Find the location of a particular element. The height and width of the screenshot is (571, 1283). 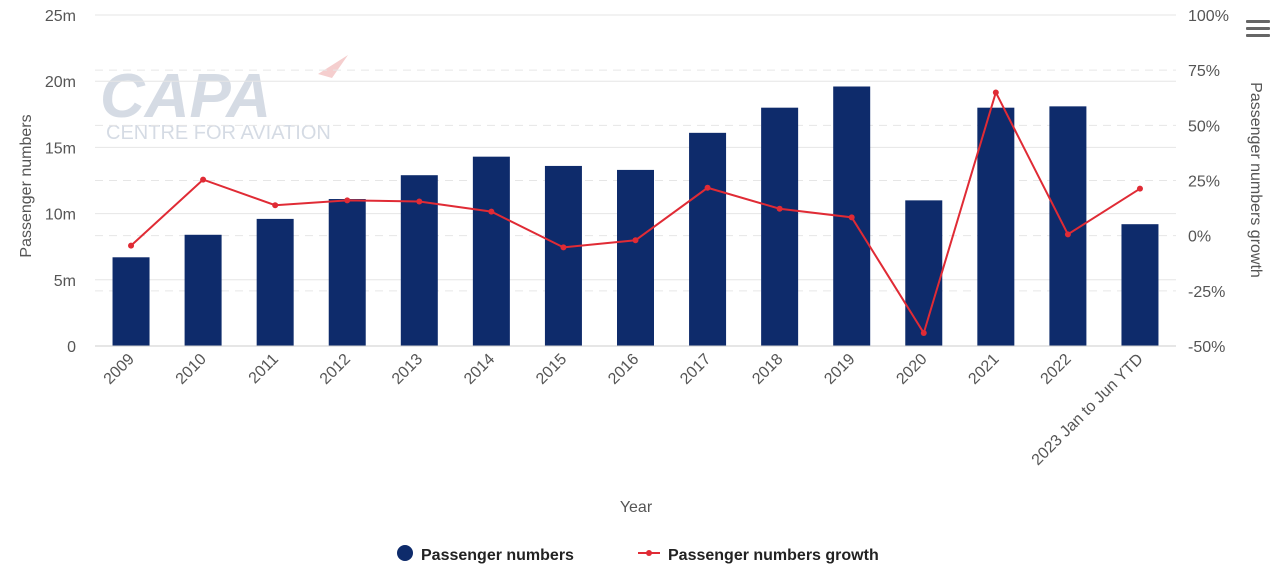

y-axis-left-ticks: 0 5m 10m 15m 20m 25m is located at coordinates (60, 182).